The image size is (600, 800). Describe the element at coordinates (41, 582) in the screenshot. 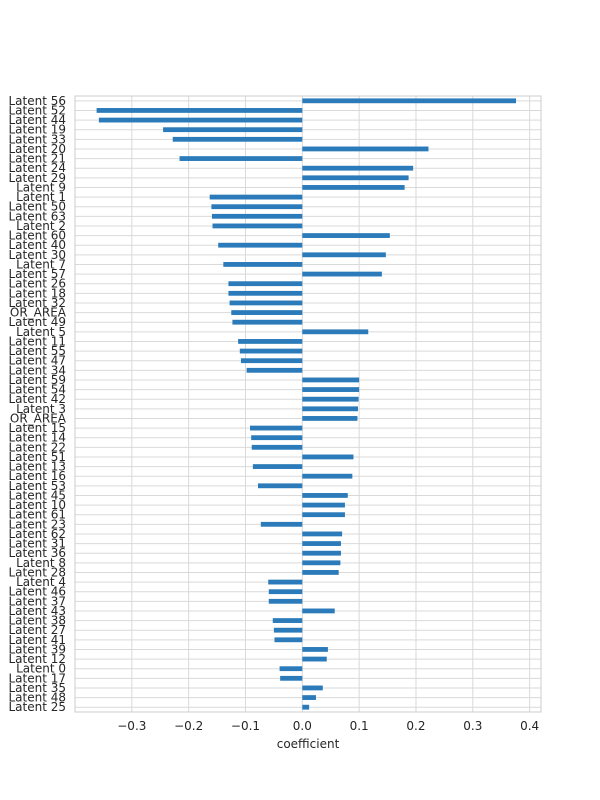

I see `y-tick-label: Latent 4` at that location.